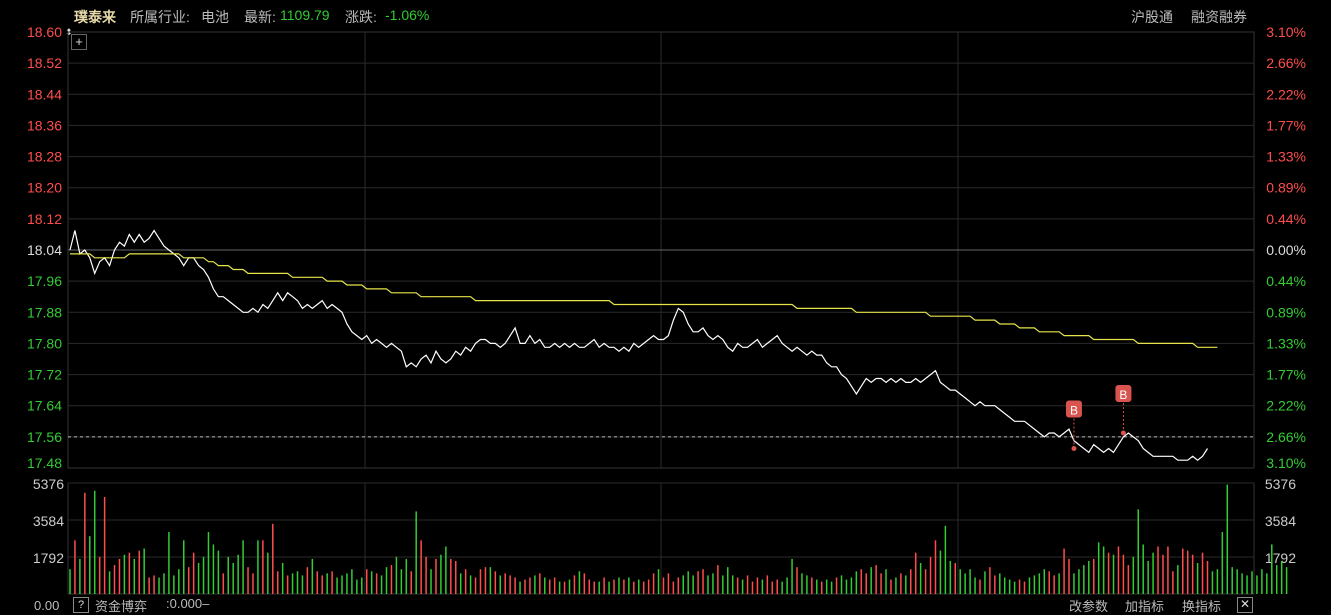 The width and height of the screenshot is (1331, 615). What do you see at coordinates (44, 281) in the screenshot?
I see `price-tick-label: 17.96` at bounding box center [44, 281].